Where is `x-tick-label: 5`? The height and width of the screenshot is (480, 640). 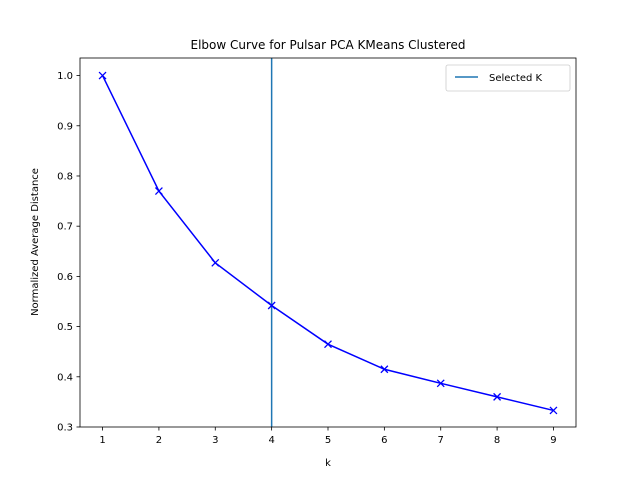
x-tick-label: 5 is located at coordinates (328, 440).